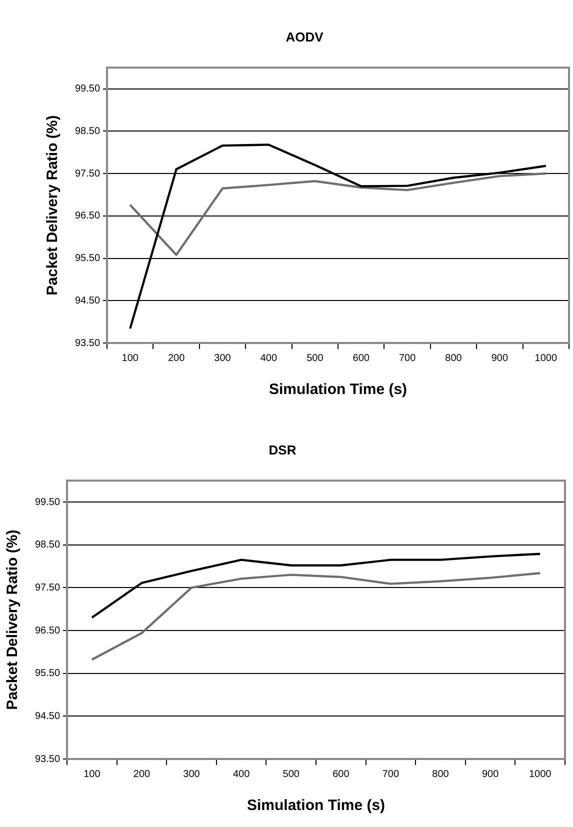 Image resolution: width=573 pixels, height=827 pixels. What do you see at coordinates (305, 36) in the screenshot?
I see `chart-title: AODV` at bounding box center [305, 36].